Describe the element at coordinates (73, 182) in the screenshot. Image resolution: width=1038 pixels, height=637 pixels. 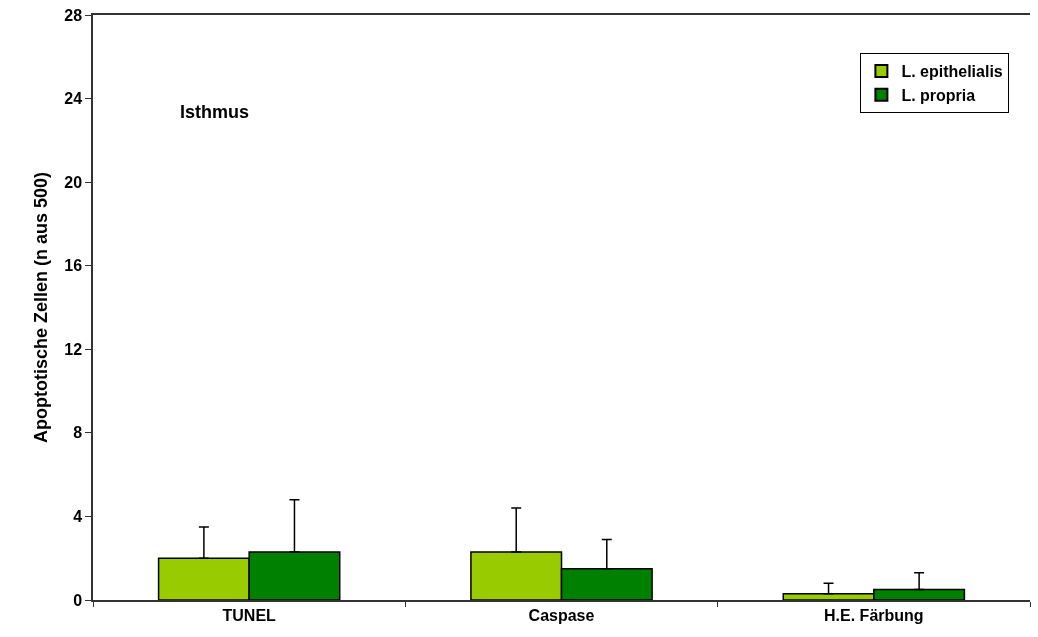
I see `y-tick-label: 20` at that location.